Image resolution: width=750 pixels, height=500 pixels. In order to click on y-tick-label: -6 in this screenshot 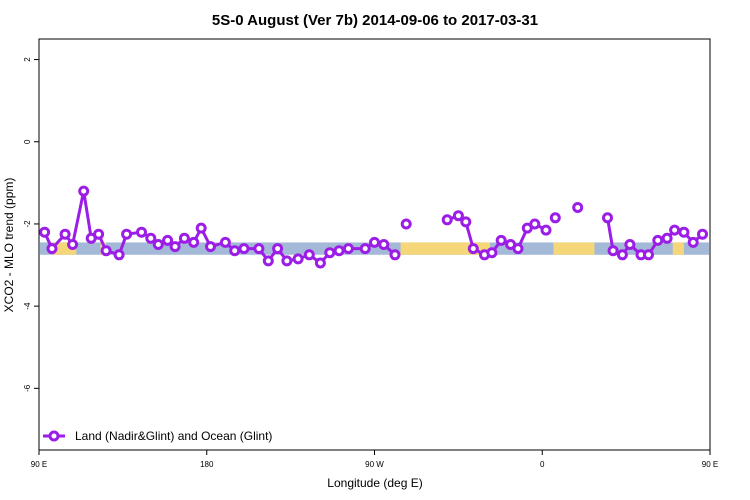, I will do `click(27, 388)`.